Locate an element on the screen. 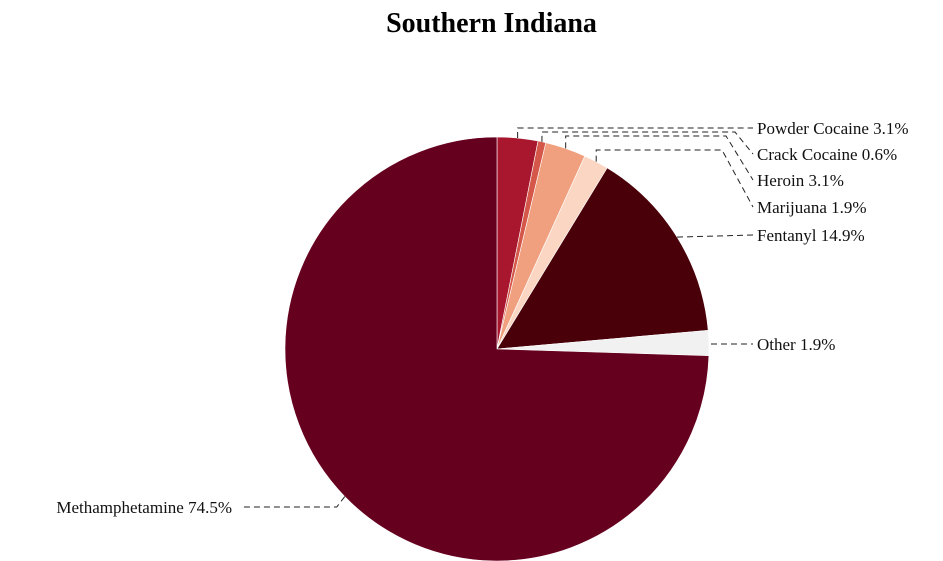 This screenshot has width=943, height=561. slice-label-heroin: Heroin 3.1% is located at coordinates (800, 180).